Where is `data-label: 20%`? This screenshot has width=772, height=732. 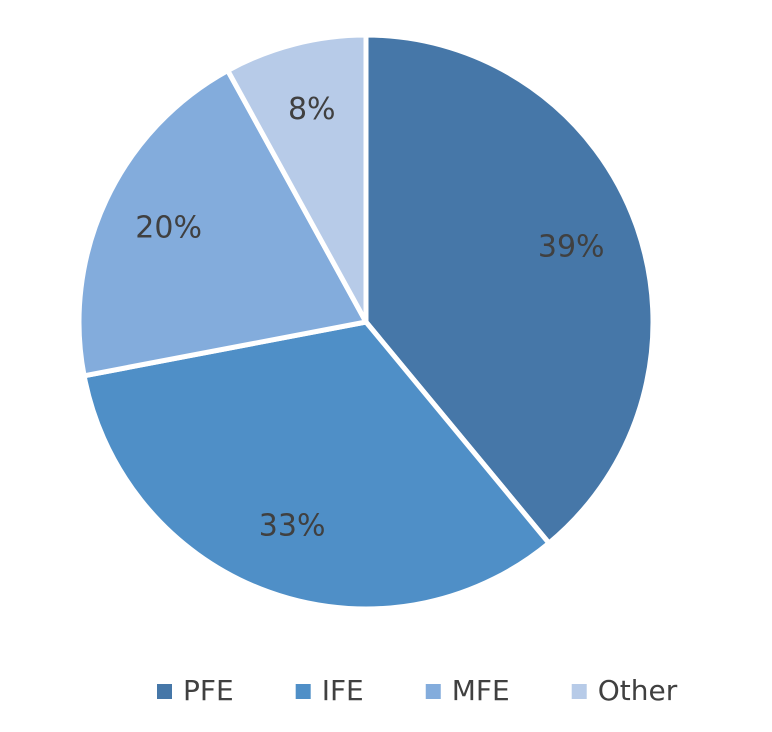 data-label: 20% is located at coordinates (168, 228).